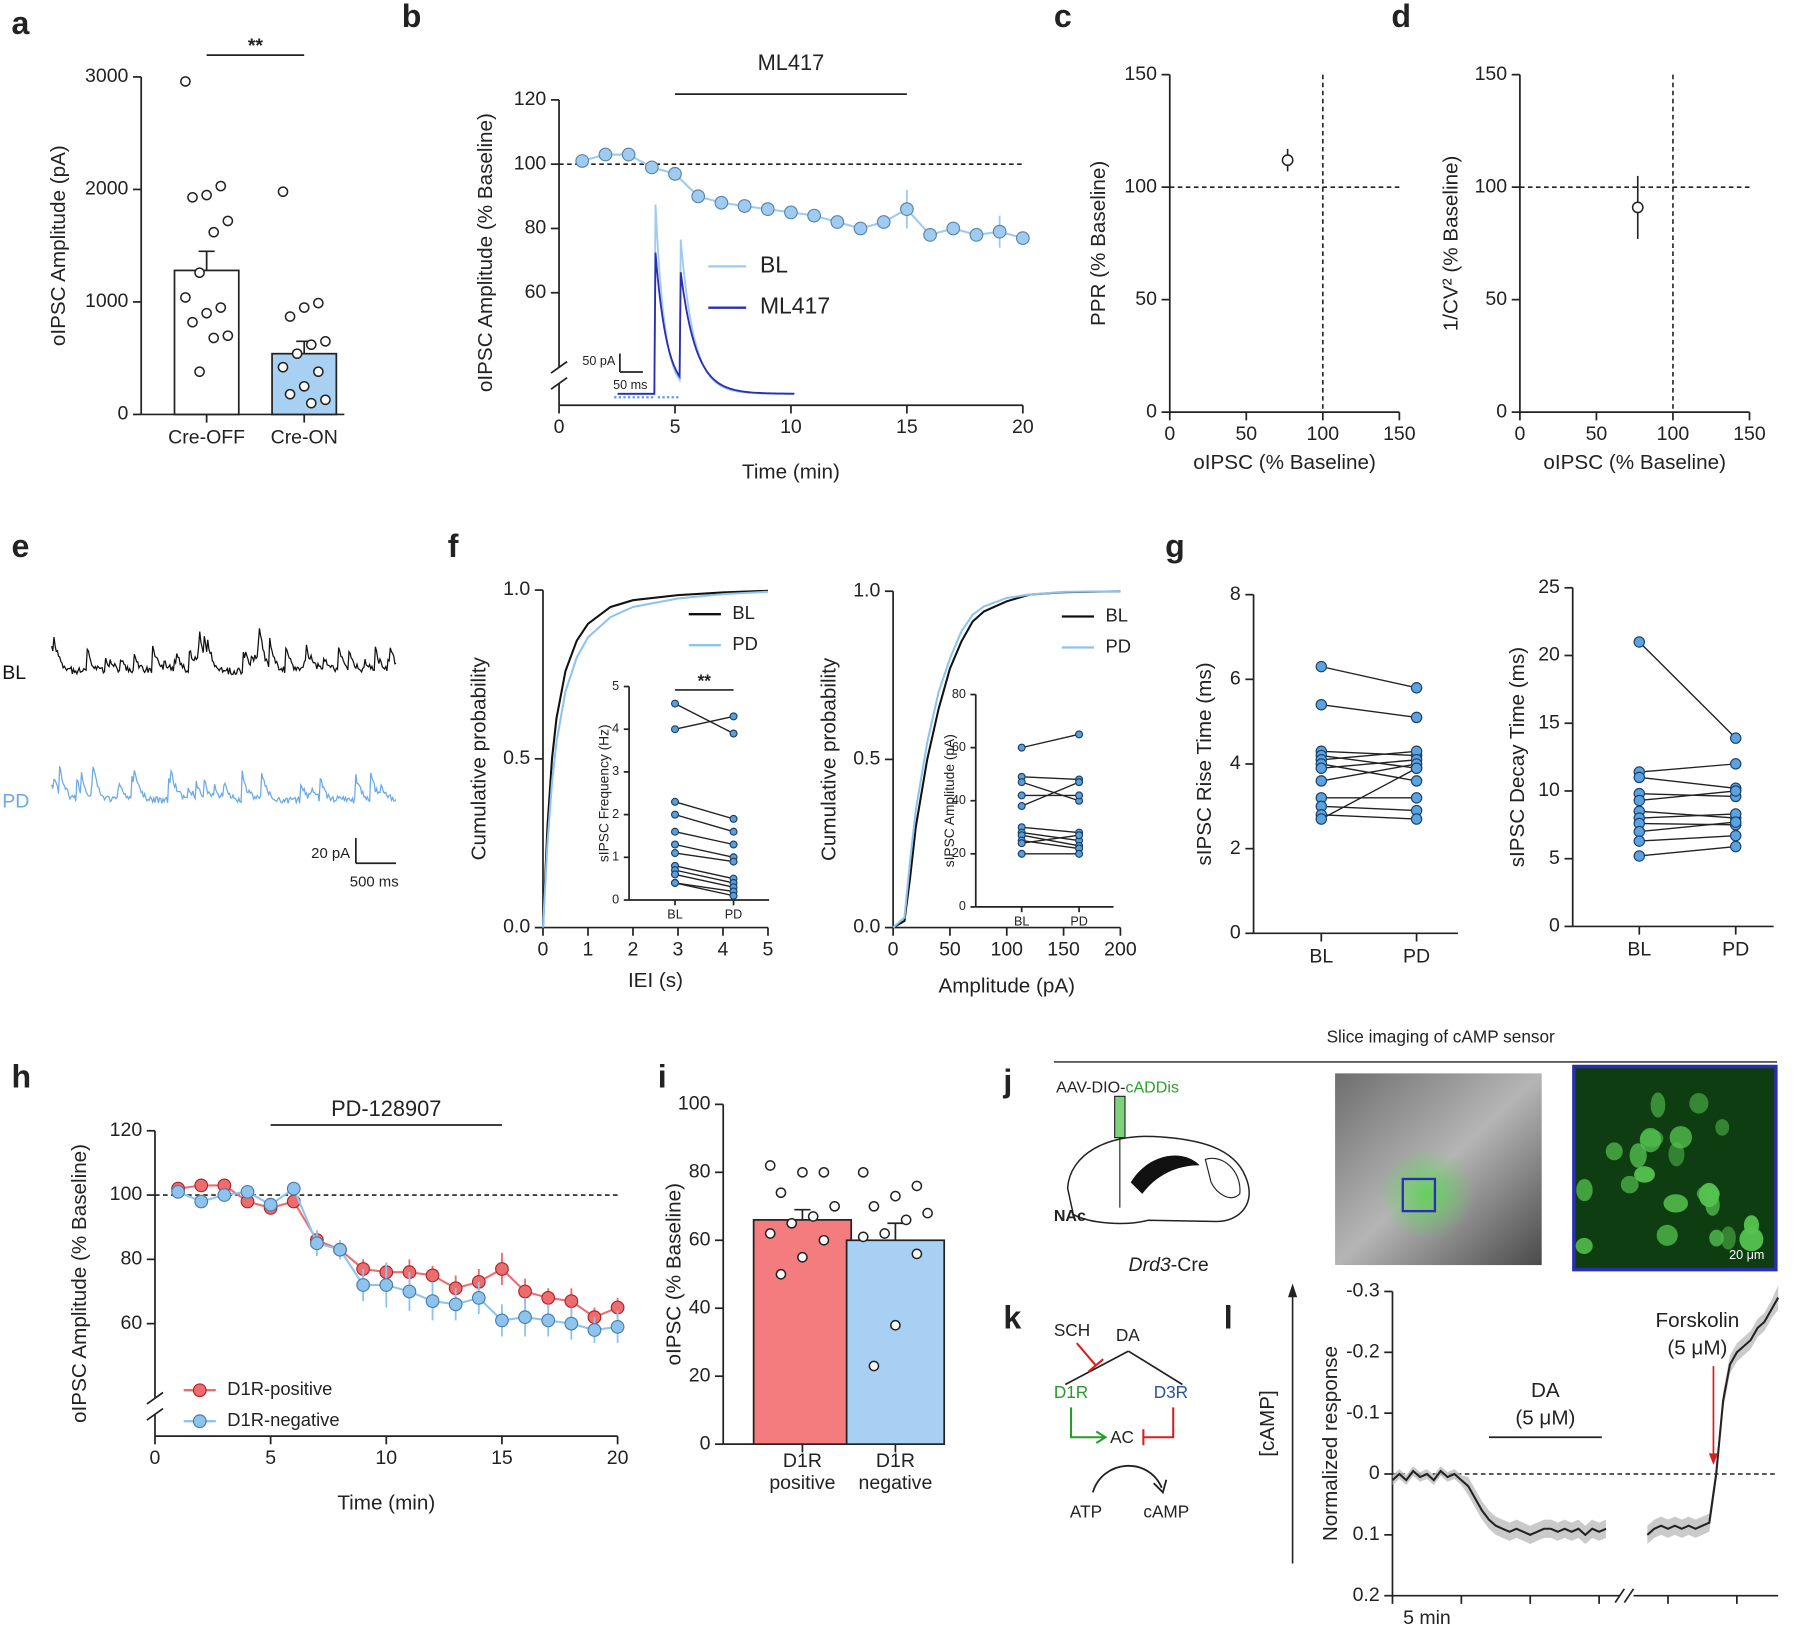 Image resolution: width=1800 pixels, height=1629 pixels. Describe the element at coordinates (1549, 587) in the screenshot. I see `y-tick-label: 25` at that location.